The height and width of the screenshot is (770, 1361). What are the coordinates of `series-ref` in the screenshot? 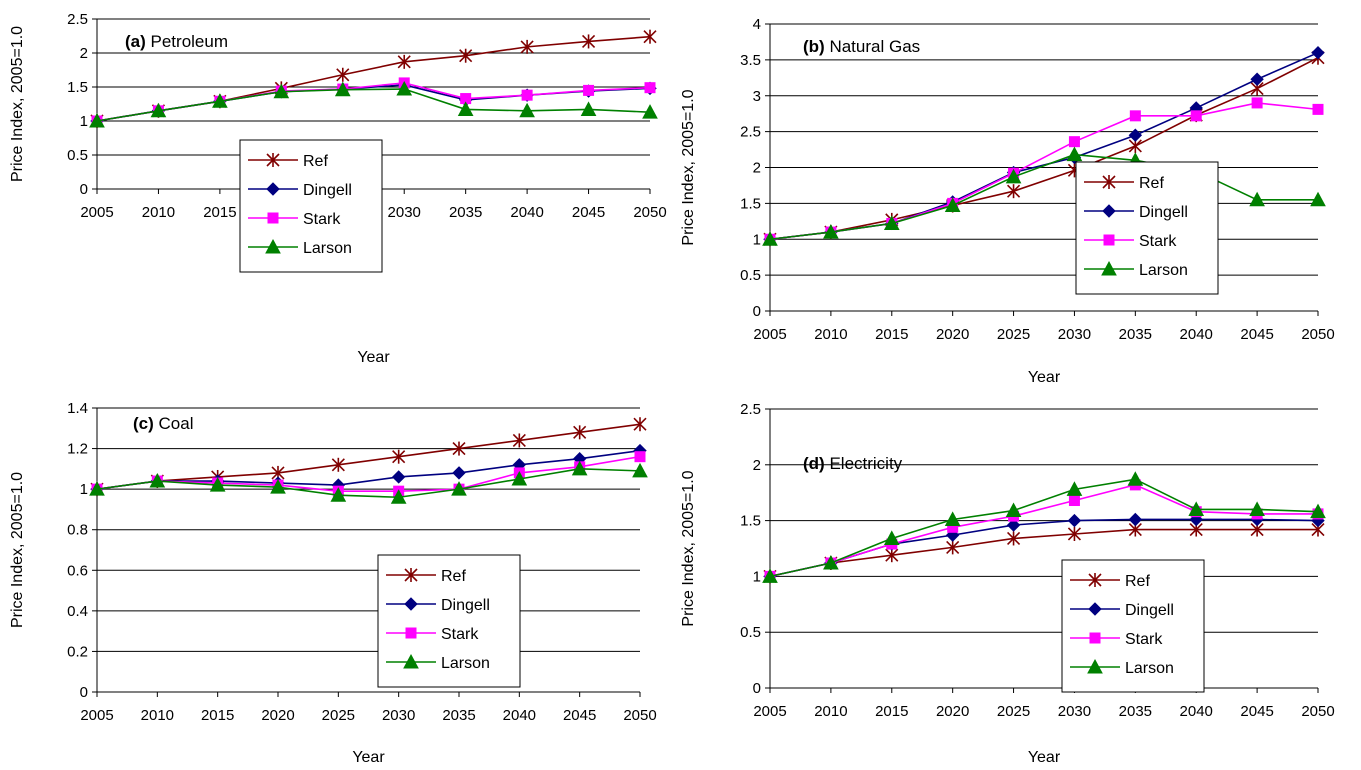 It's located at (1044, 553).